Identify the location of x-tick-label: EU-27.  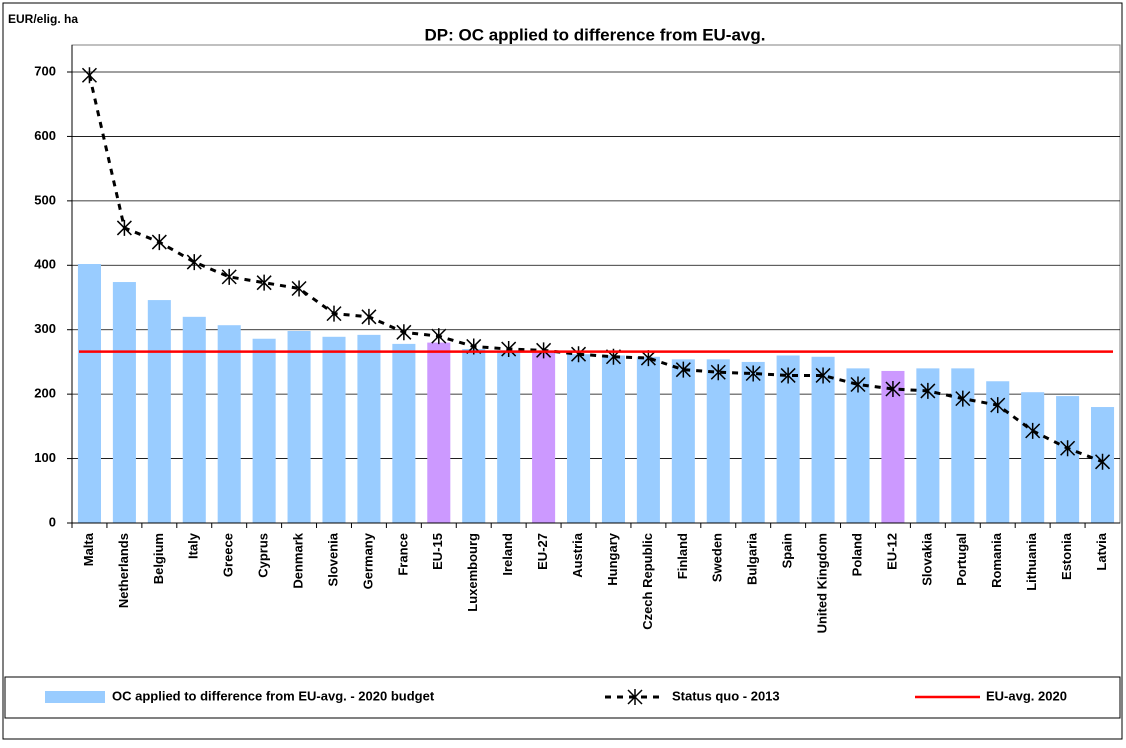
(542, 551).